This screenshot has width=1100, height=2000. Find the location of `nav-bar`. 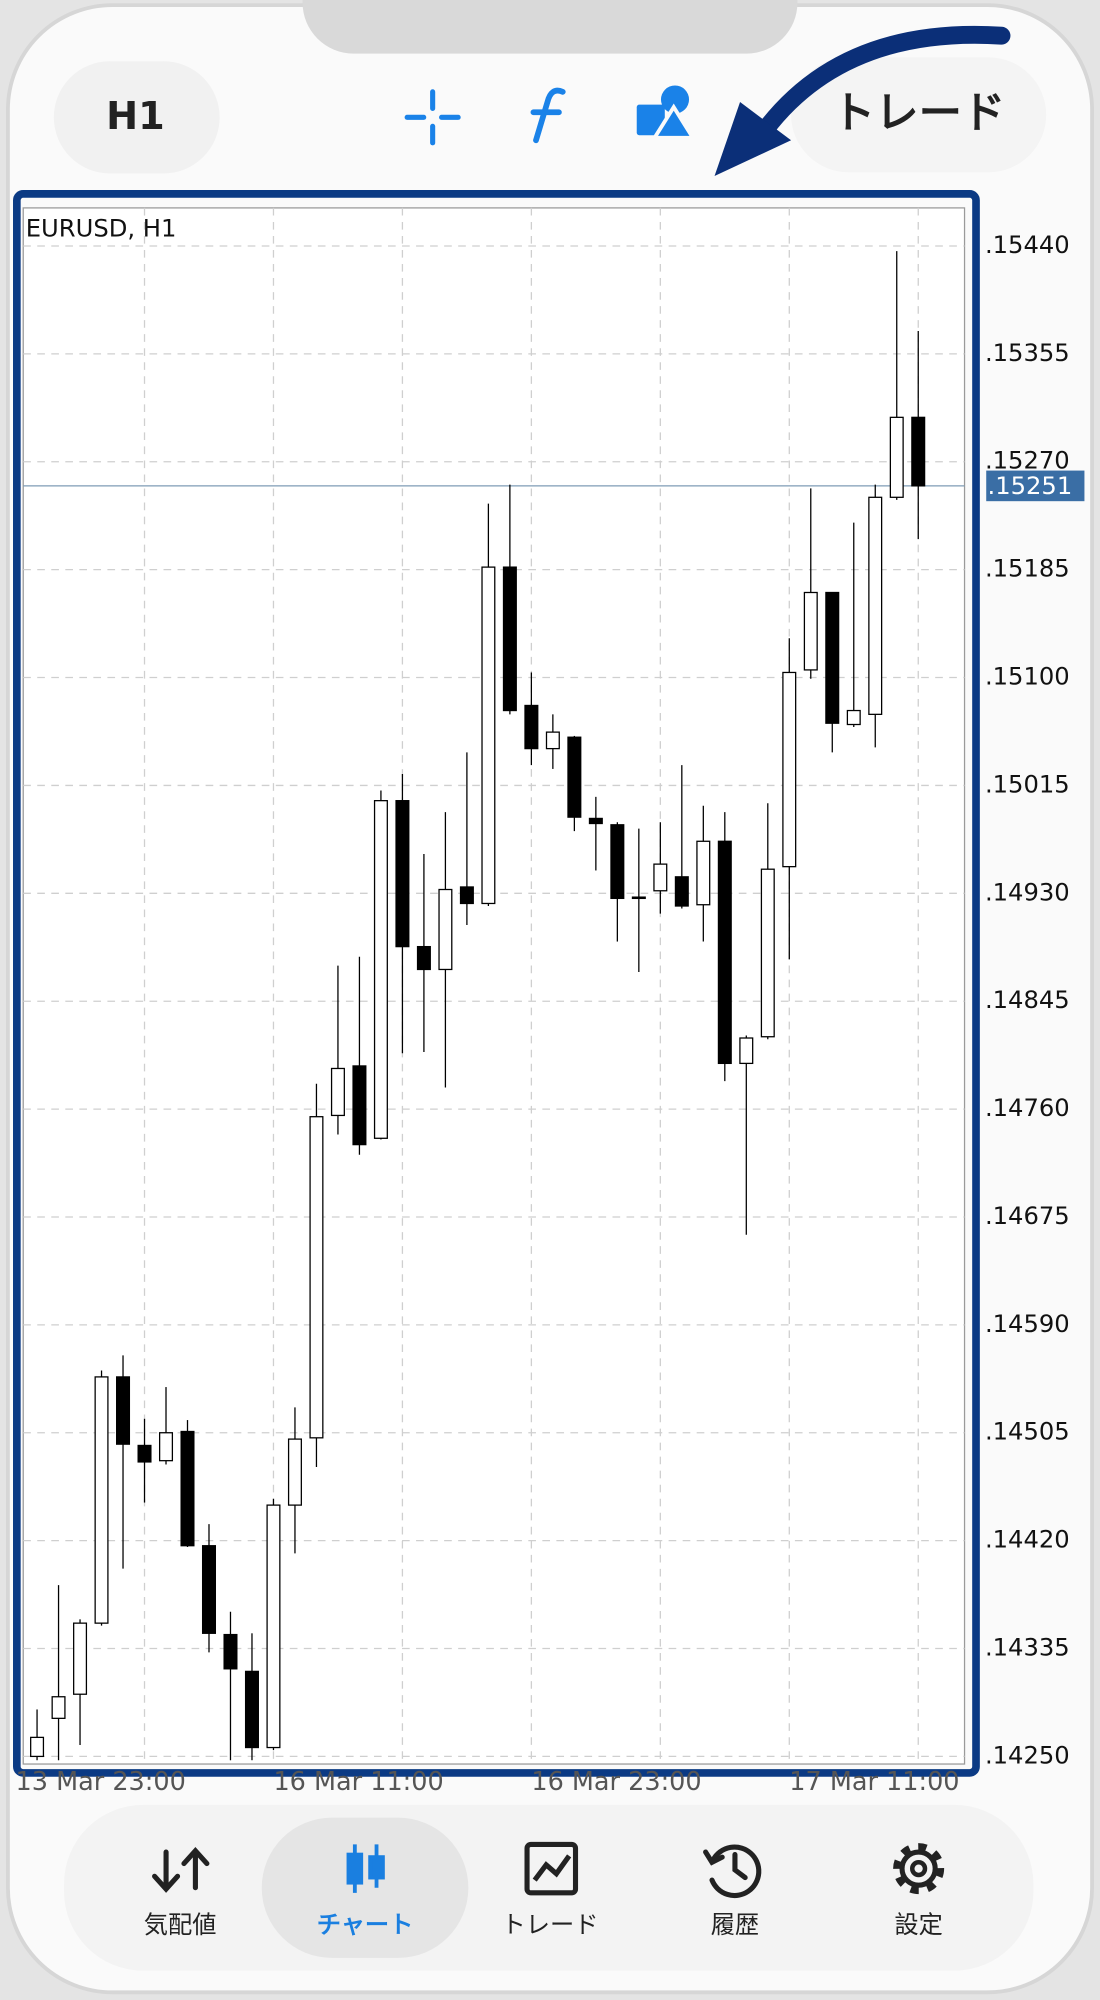

nav-bar is located at coordinates (549, 1887).